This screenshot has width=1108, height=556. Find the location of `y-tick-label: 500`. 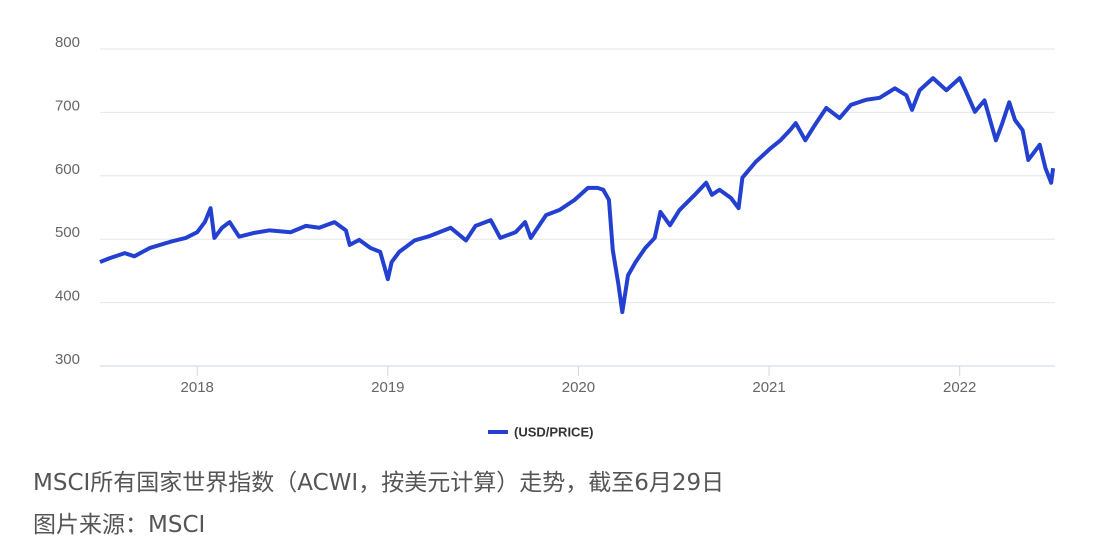

y-tick-label: 500 is located at coordinates (67, 232).